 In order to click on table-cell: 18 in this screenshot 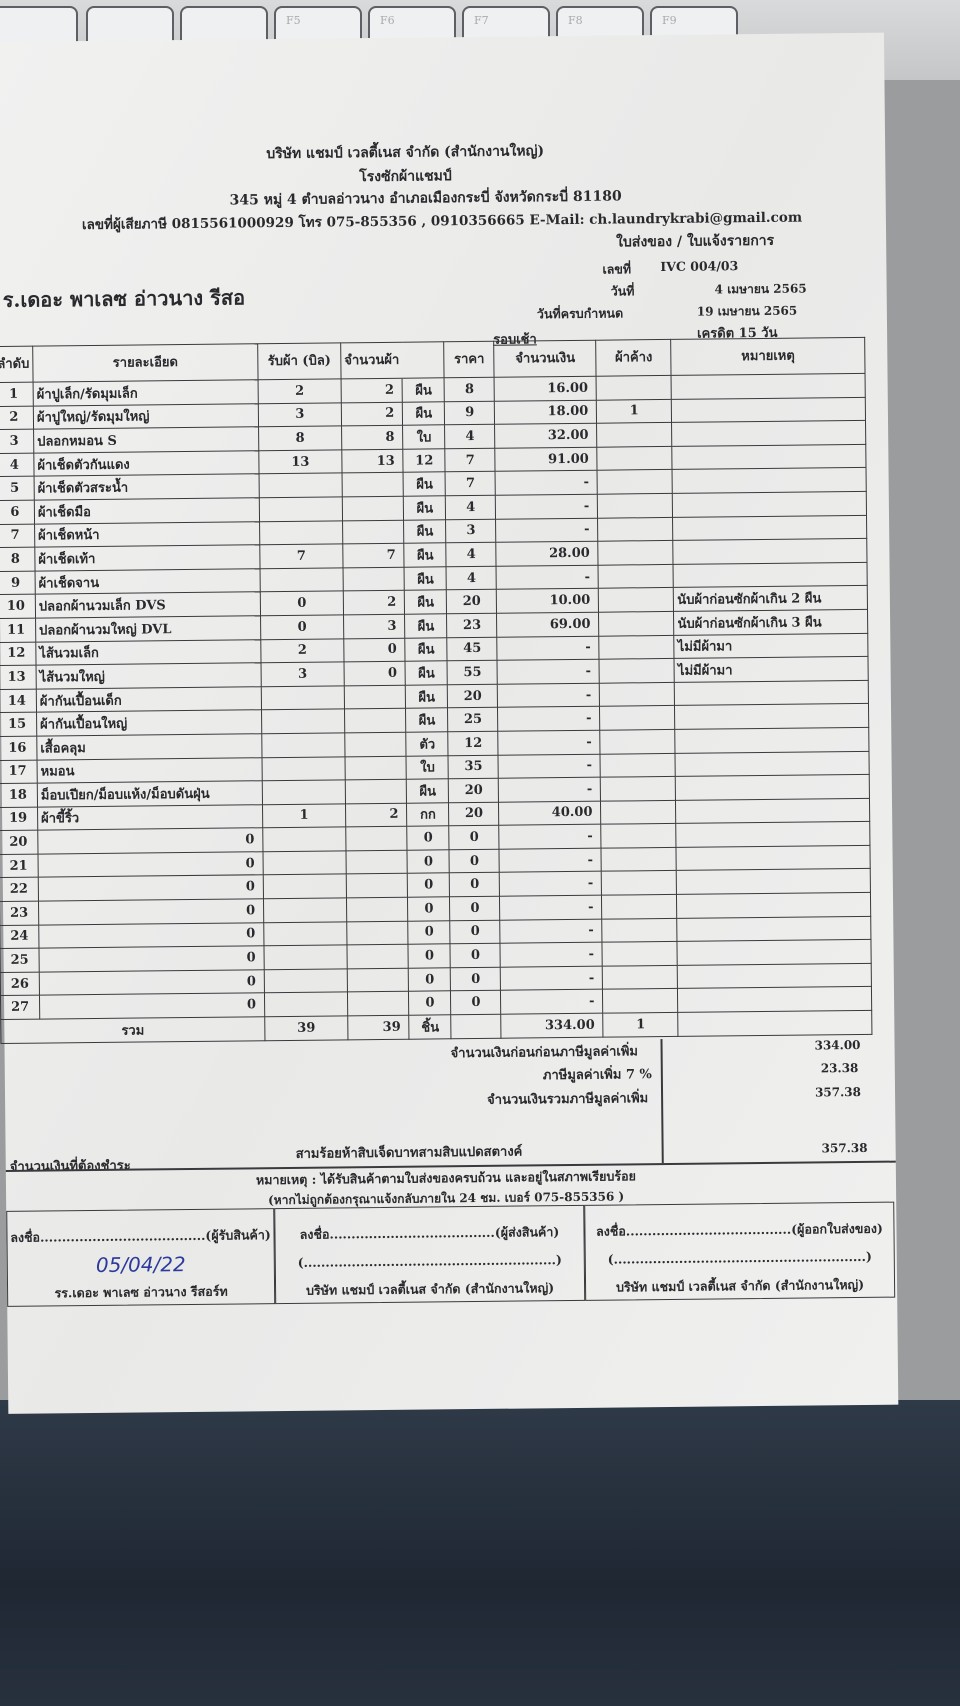, I will do `click(19, 795)`.